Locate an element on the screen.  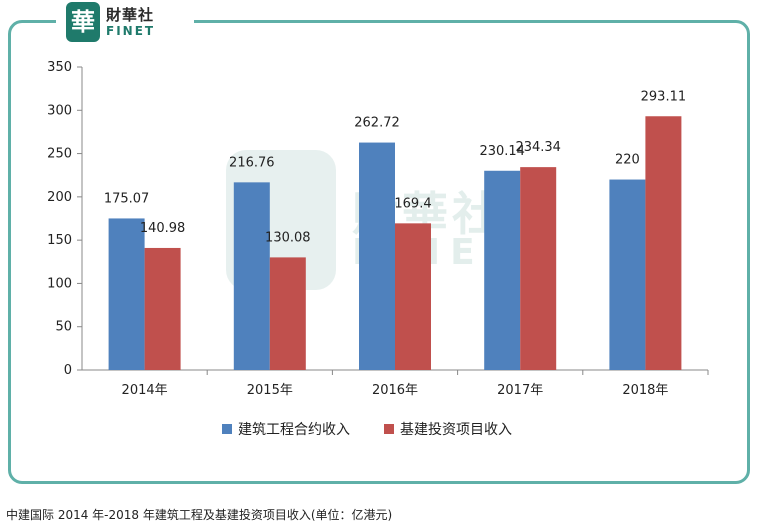
chart-legend: 建筑工程合约收入 基建投资项目收入 is located at coordinates (384, 429).